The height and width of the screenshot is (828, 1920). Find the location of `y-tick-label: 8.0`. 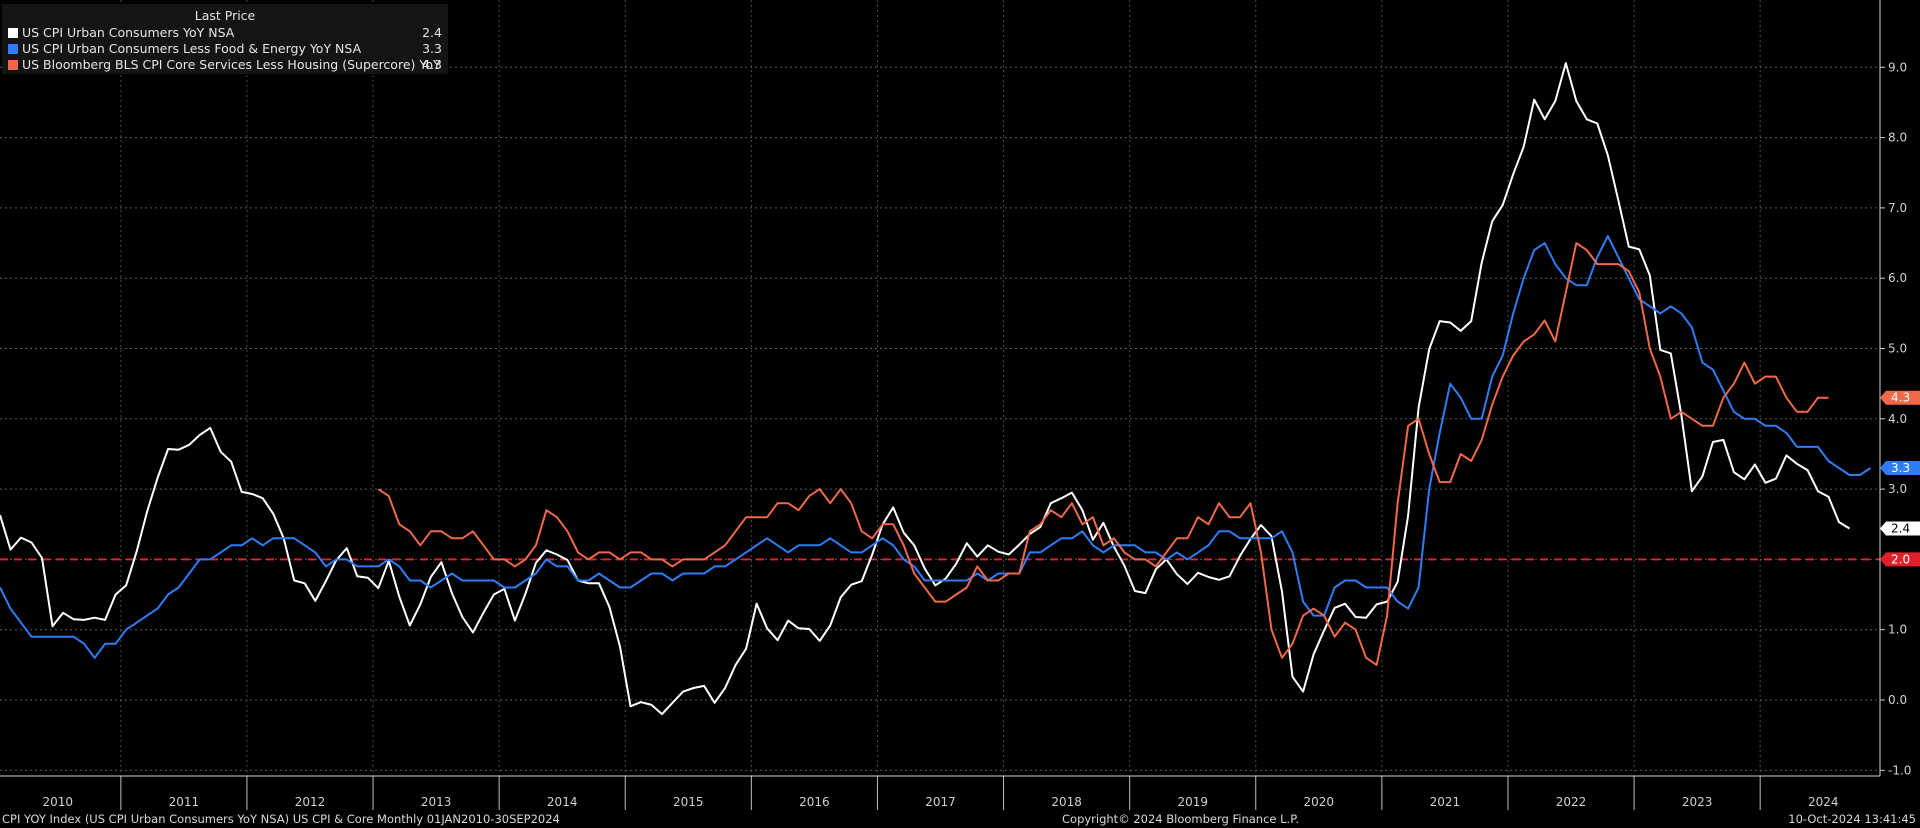

y-tick-label: 8.0 is located at coordinates (1897, 138).